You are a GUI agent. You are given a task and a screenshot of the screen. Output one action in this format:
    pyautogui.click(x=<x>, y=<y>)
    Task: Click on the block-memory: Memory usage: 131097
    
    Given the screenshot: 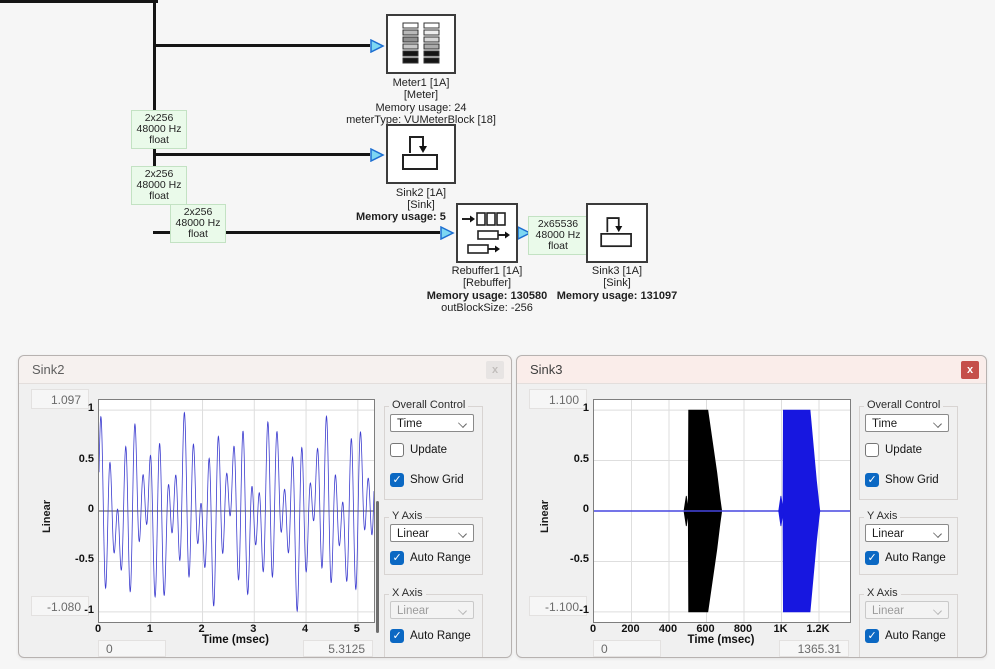 What is the action you would take?
    pyautogui.click(x=617, y=295)
    